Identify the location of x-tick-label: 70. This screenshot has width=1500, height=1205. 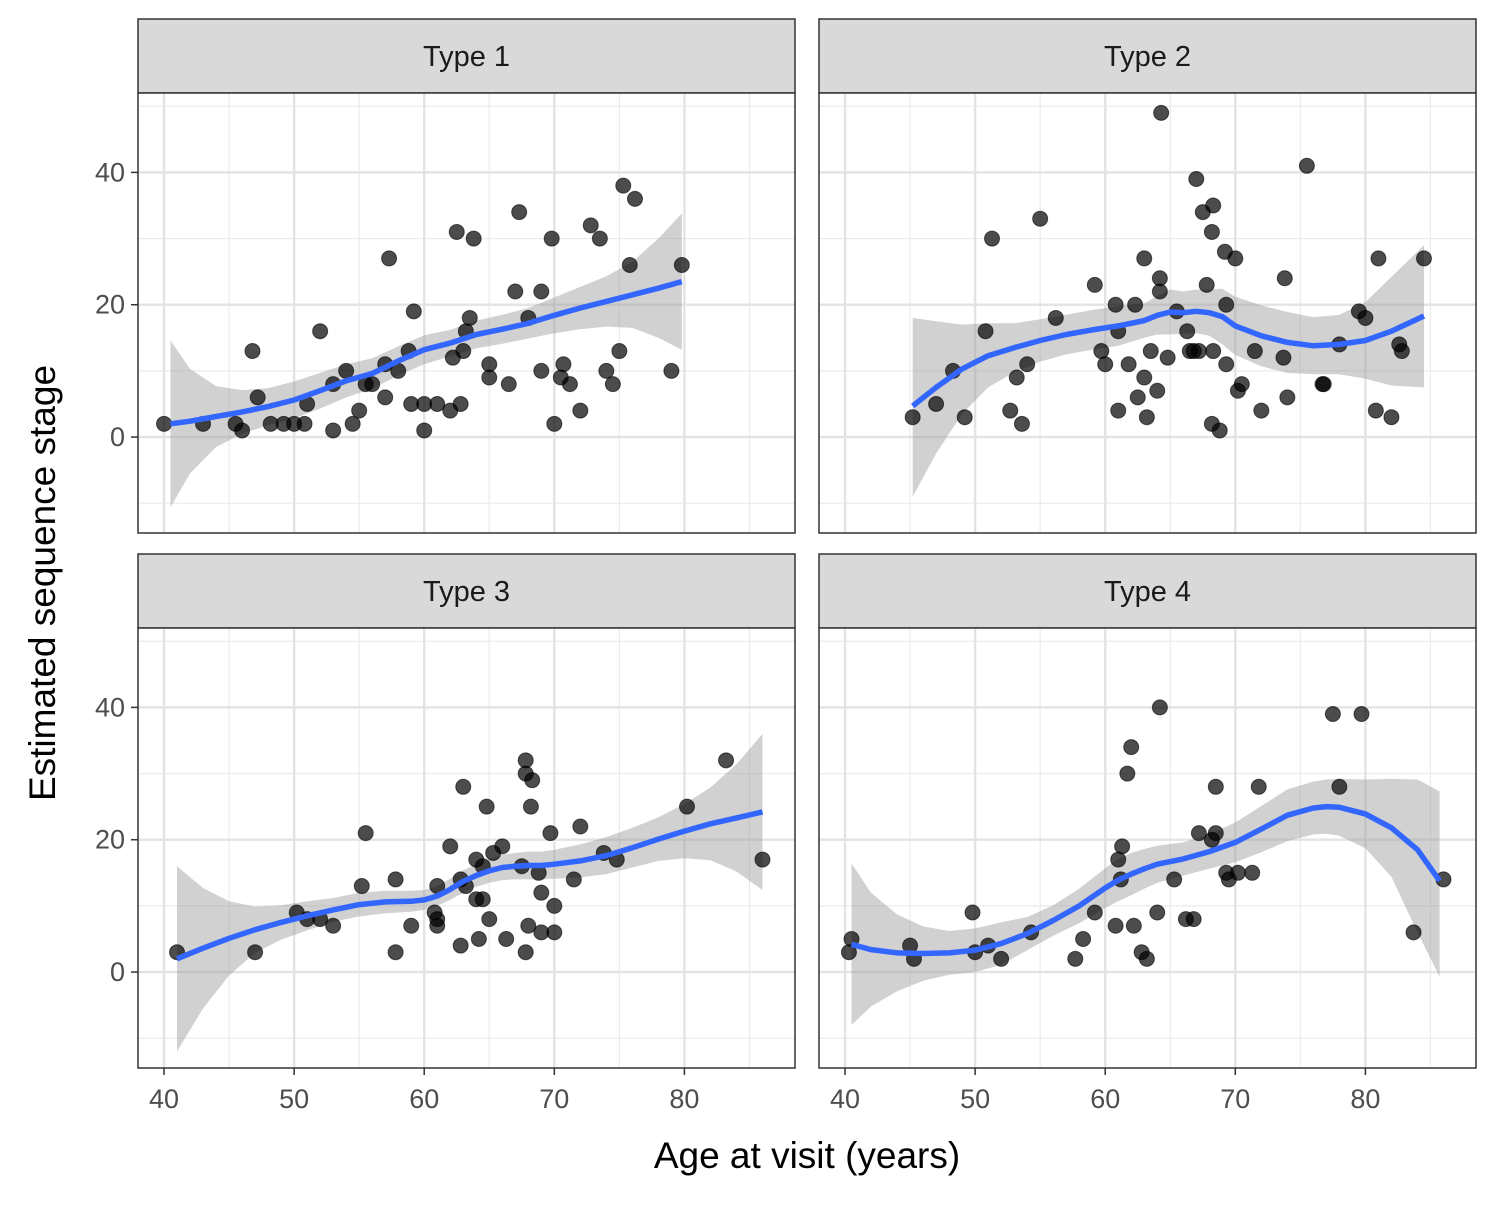
(1235, 1099).